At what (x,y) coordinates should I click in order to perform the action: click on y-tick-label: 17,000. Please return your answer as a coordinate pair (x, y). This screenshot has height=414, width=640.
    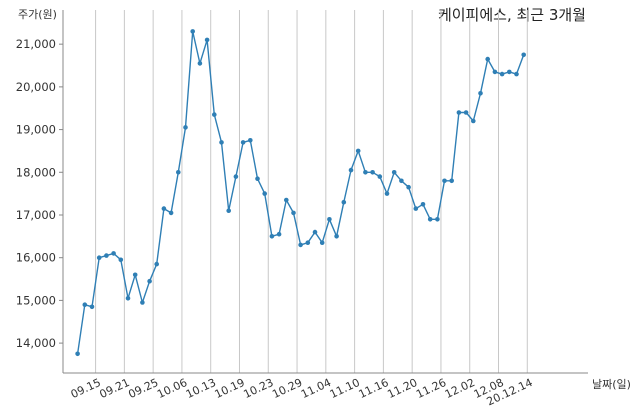
    Looking at the image, I should click on (36, 215).